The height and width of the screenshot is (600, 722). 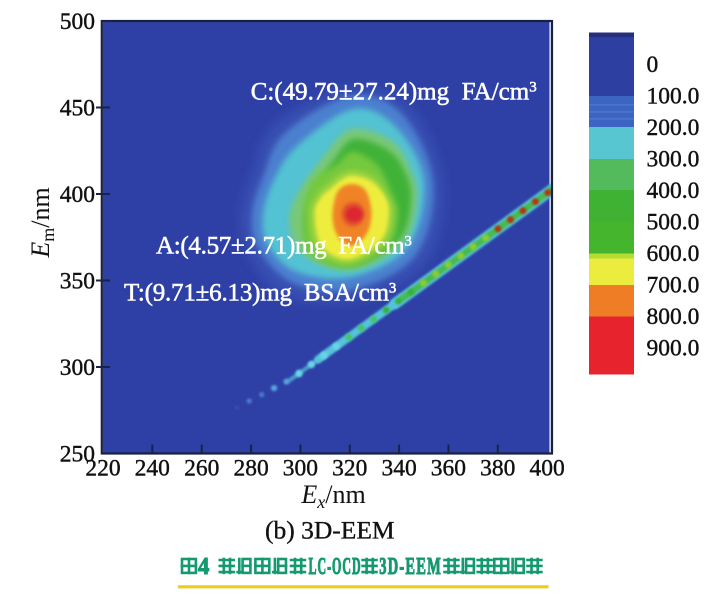 What do you see at coordinates (673, 160) in the screenshot?
I see `svg-text: 300.0` at bounding box center [673, 160].